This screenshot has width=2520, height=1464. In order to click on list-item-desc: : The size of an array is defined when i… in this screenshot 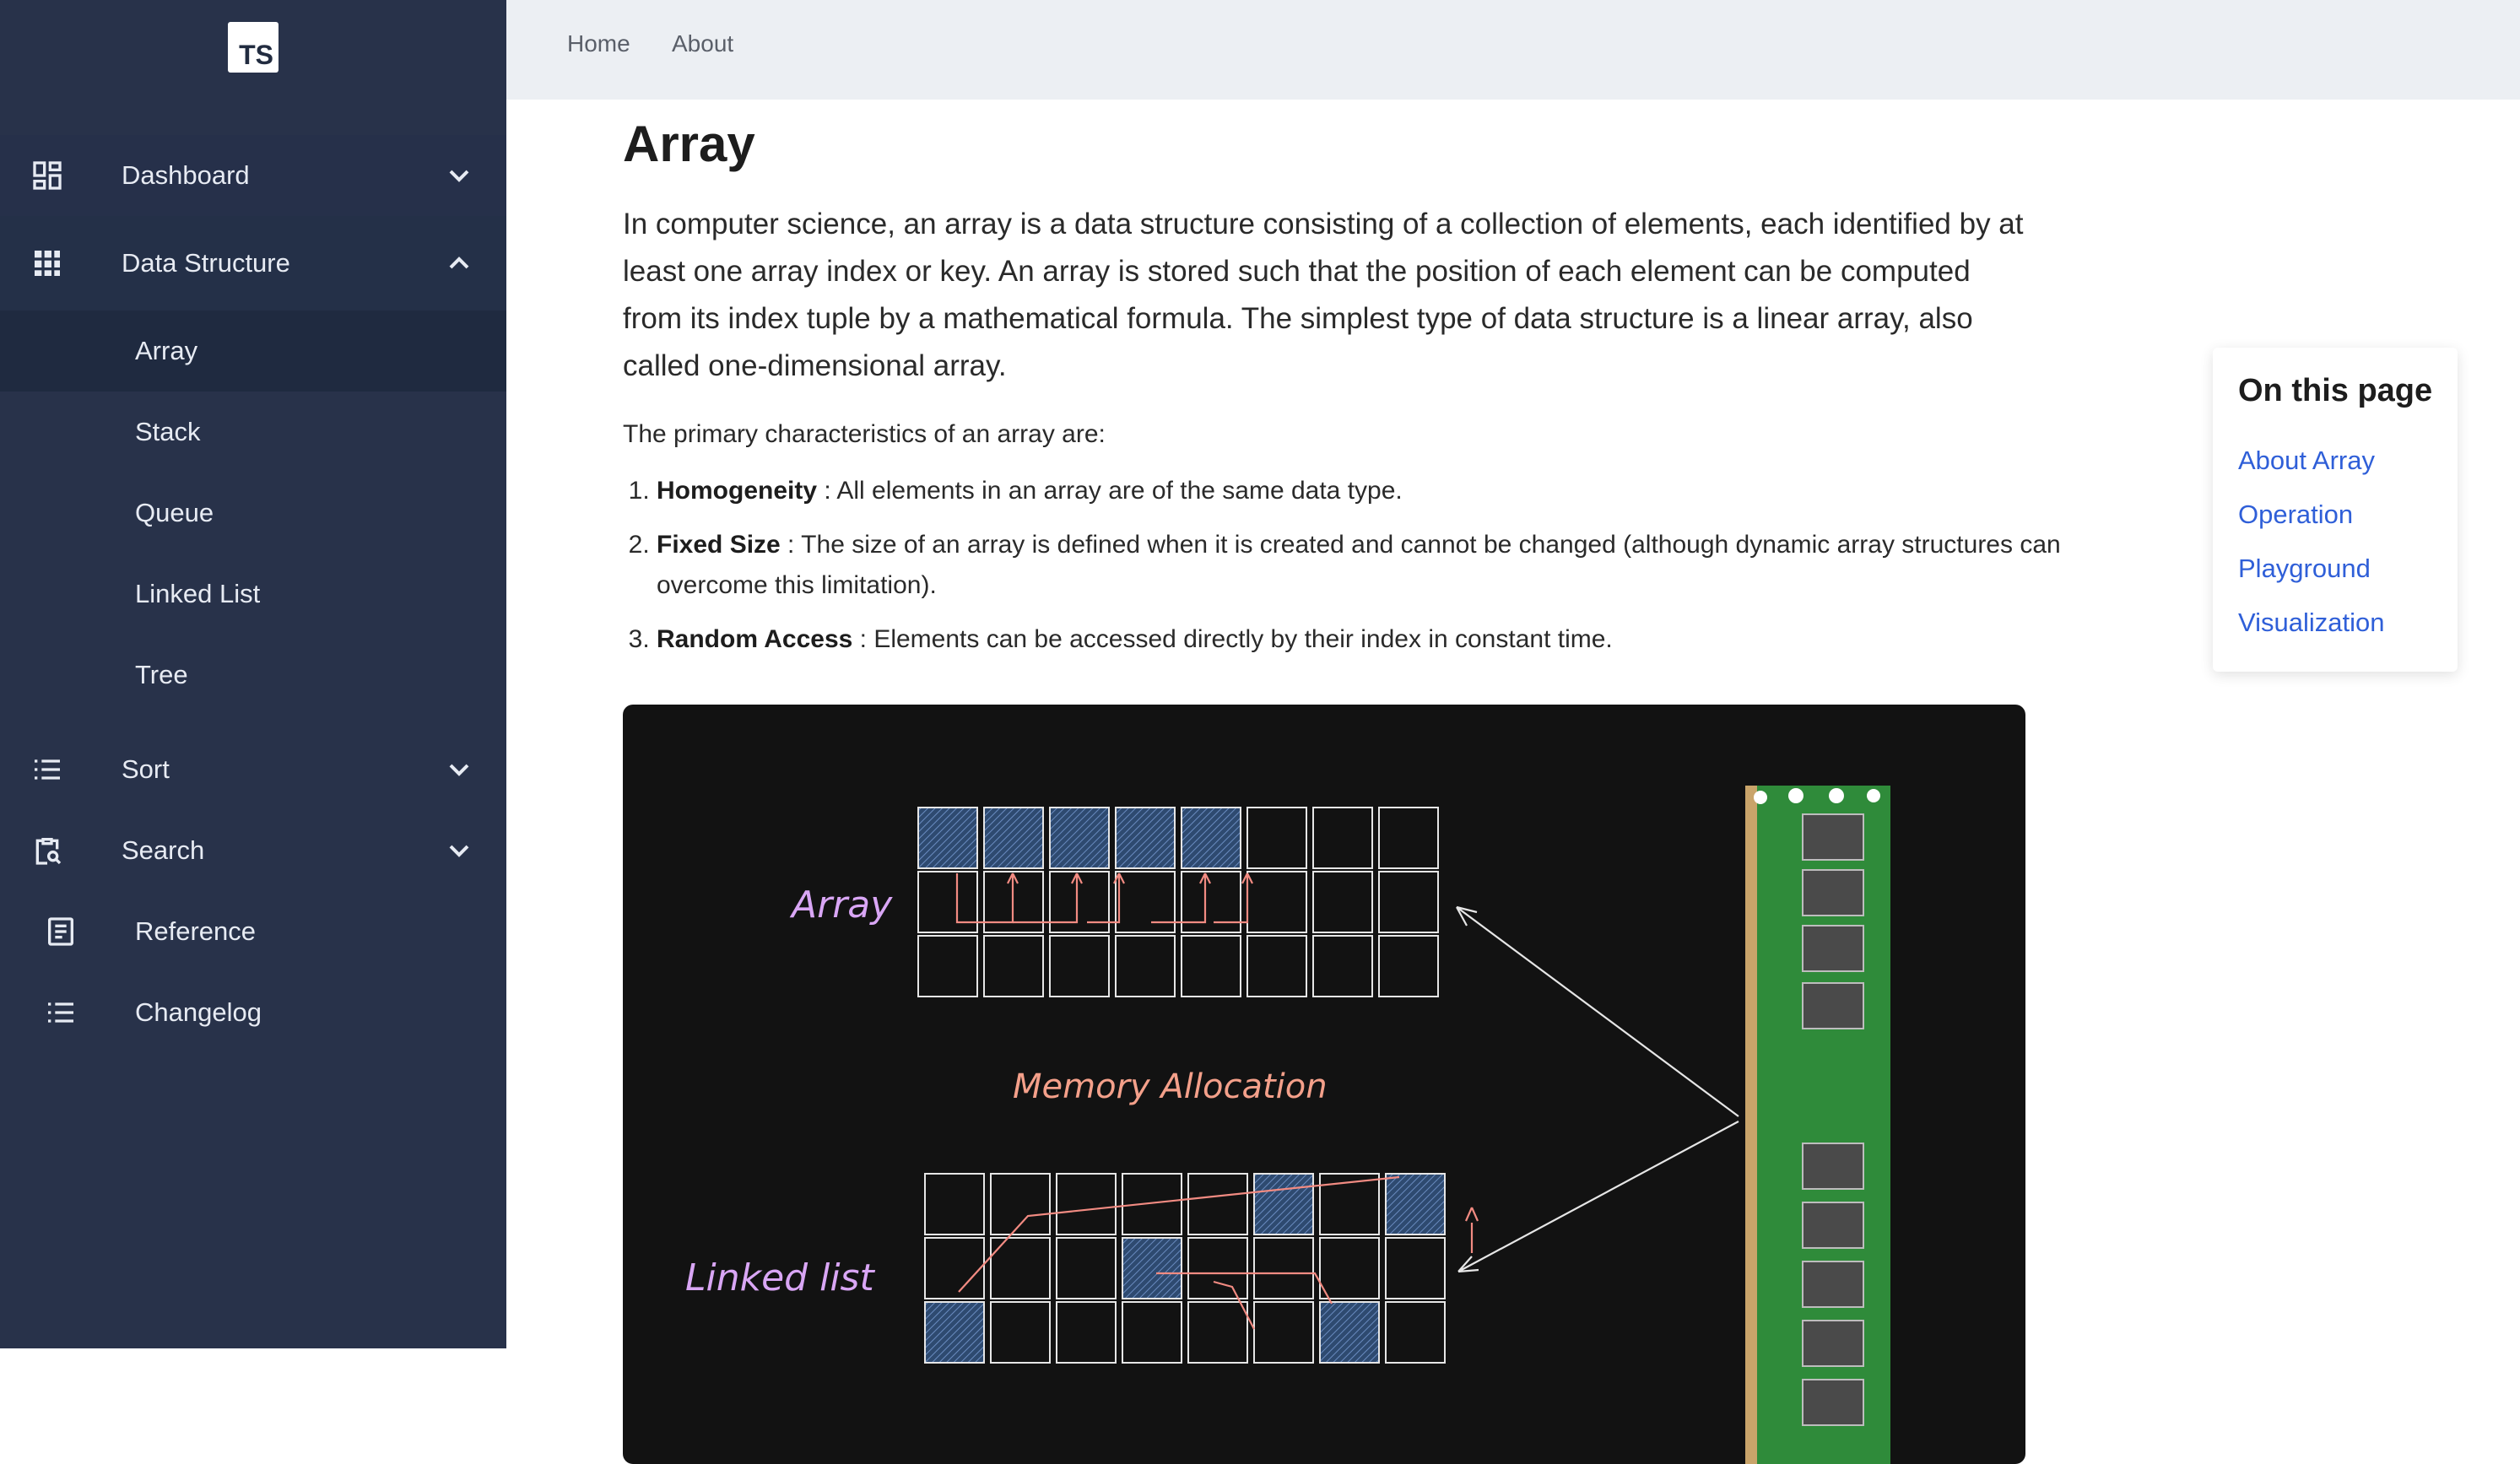, I will do `click(1359, 565)`.